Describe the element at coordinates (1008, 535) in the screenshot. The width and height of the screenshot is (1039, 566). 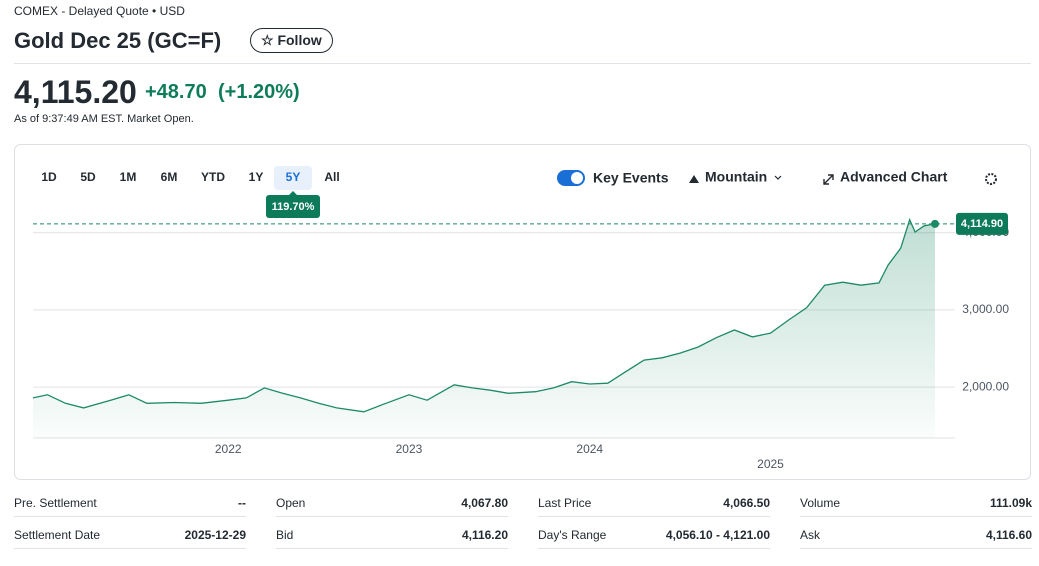
I see `stat-value: 4,116.60` at that location.